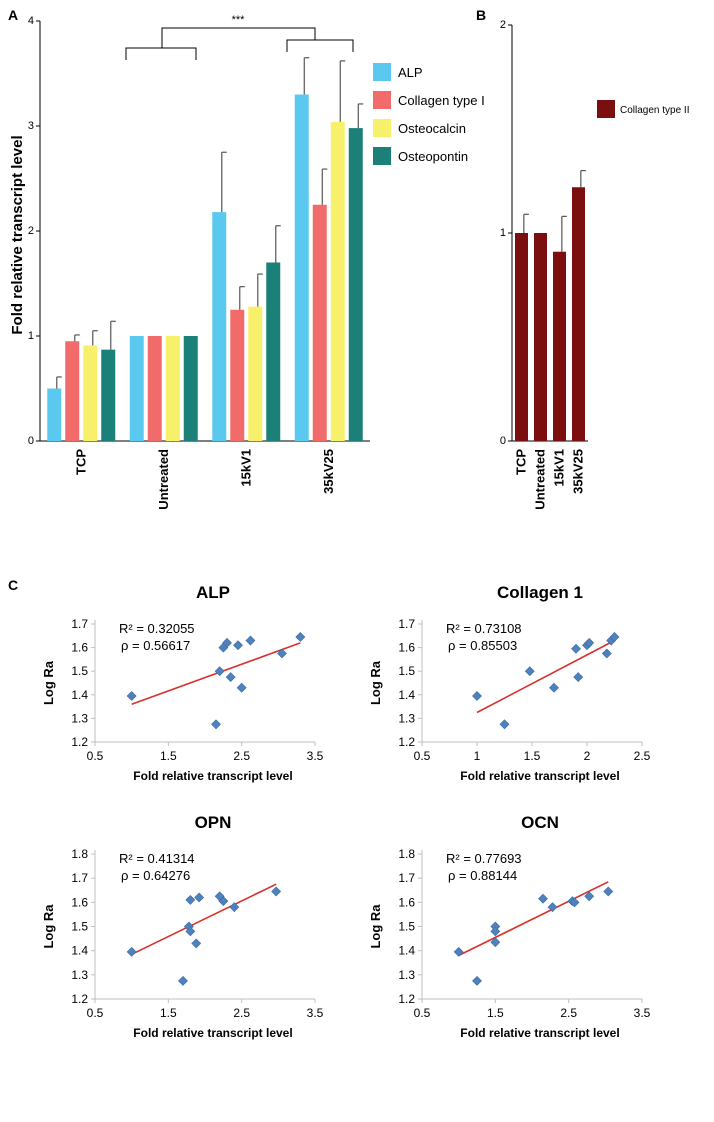 This screenshot has height=1122, width=714. Describe the element at coordinates (540, 592) in the screenshot. I see `scatter-title: Collagen 1` at that location.